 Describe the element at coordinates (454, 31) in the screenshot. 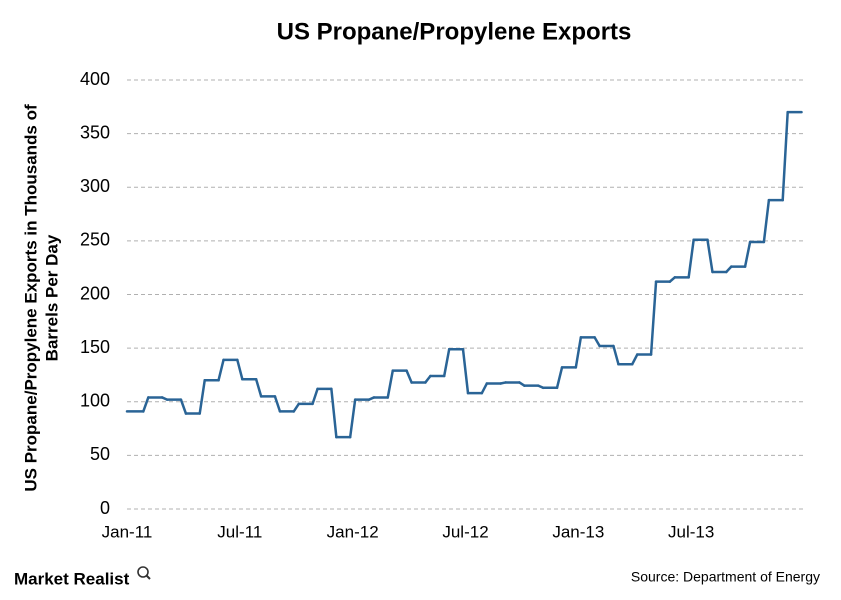

I see `chart-title: US Propane/Propylene Exports` at that location.